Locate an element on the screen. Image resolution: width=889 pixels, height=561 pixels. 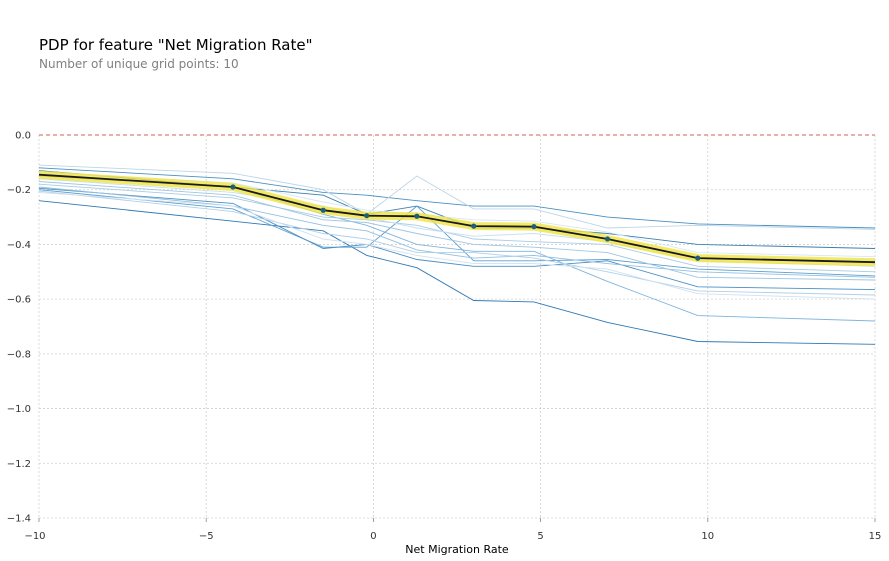
x-tick-label: −10 is located at coordinates (34, 536).